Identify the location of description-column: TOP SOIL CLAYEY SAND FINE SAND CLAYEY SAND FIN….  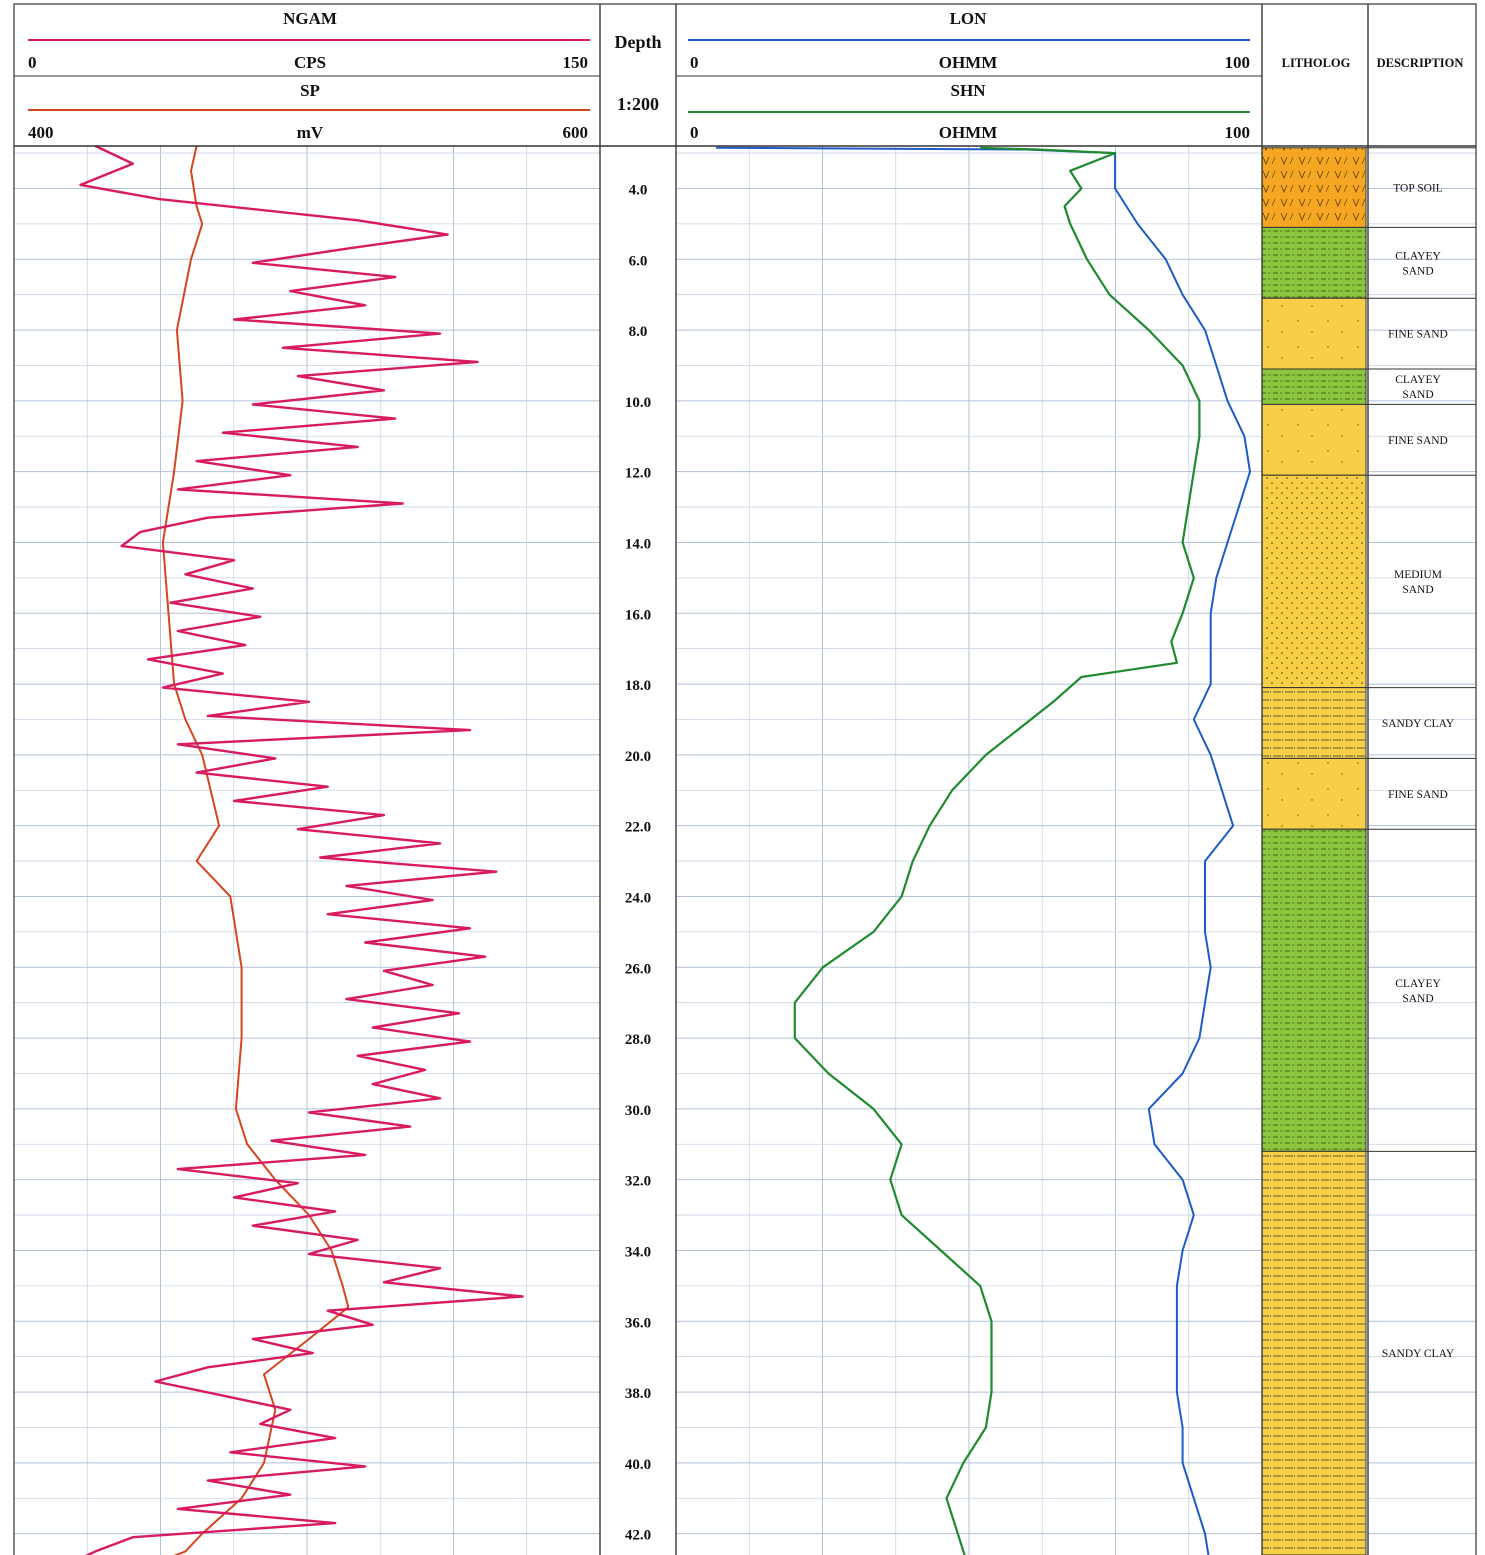
(1421, 753).